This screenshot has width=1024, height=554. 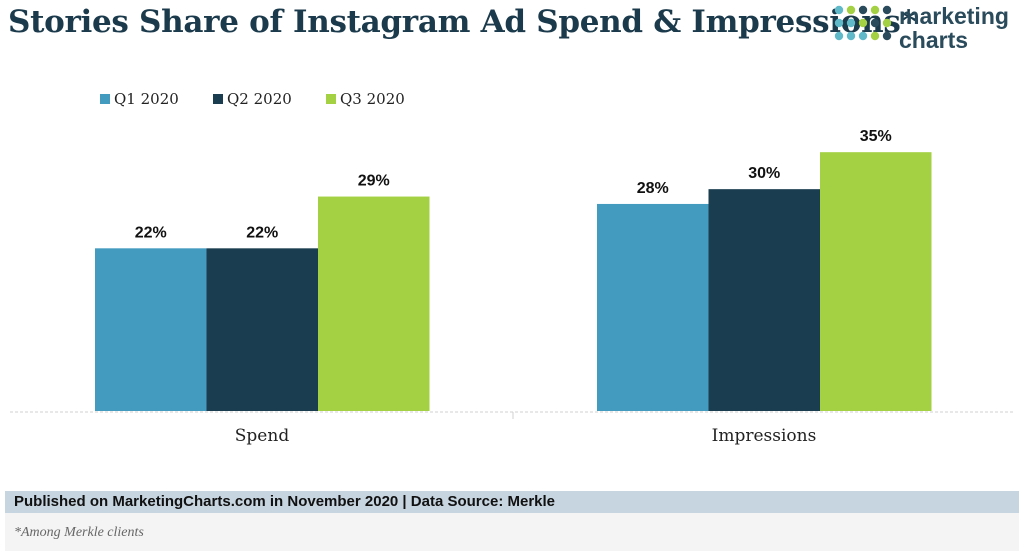 I want to click on legend-label: Q2 2020, so click(x=259, y=99).